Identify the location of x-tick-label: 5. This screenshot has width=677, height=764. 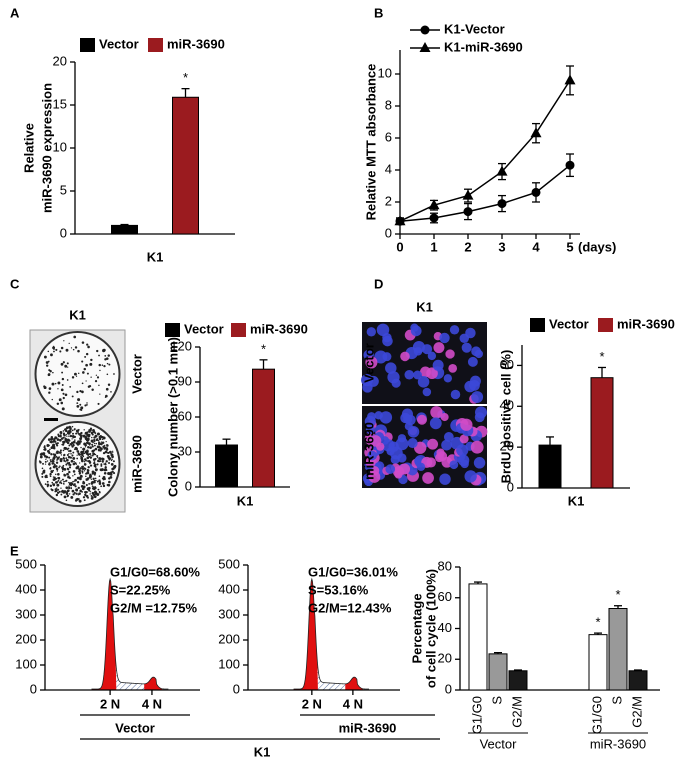
(569, 246).